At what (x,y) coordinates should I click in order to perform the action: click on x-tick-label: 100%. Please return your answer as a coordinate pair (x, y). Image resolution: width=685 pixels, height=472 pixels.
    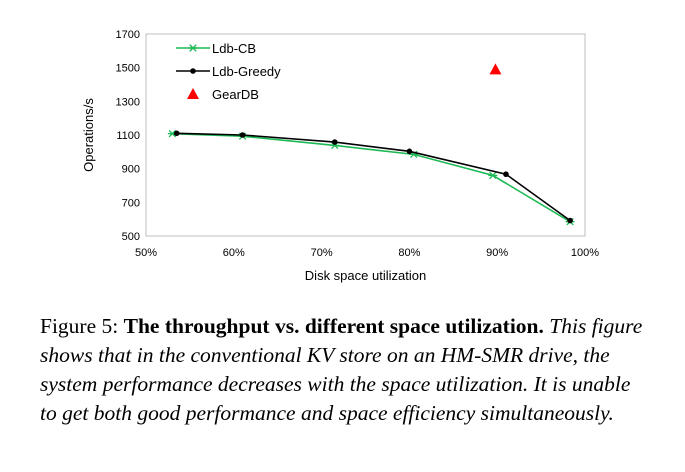
    Looking at the image, I should click on (585, 253).